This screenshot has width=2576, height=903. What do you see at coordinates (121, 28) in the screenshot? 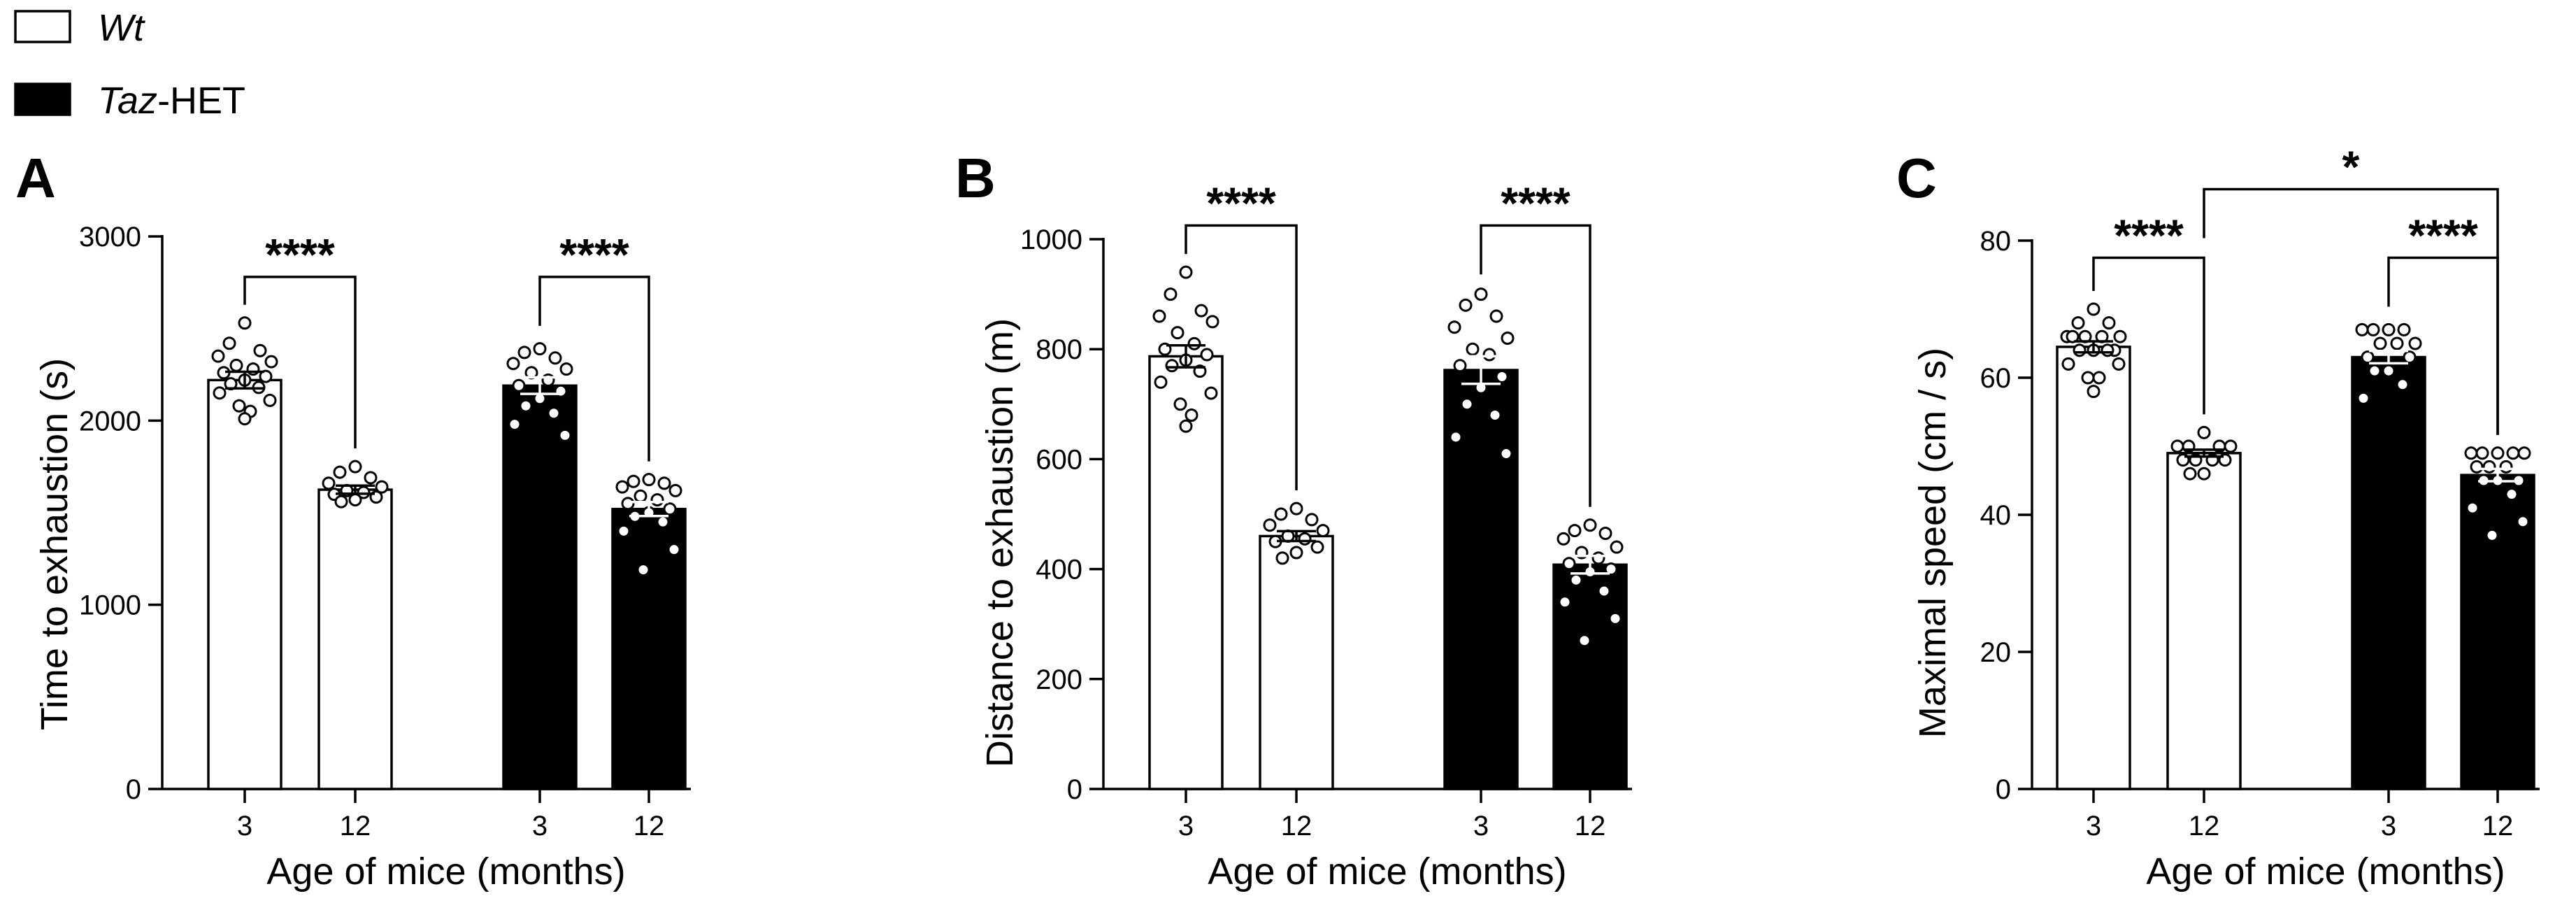
I see `legend-label-wt: Wt` at bounding box center [121, 28].